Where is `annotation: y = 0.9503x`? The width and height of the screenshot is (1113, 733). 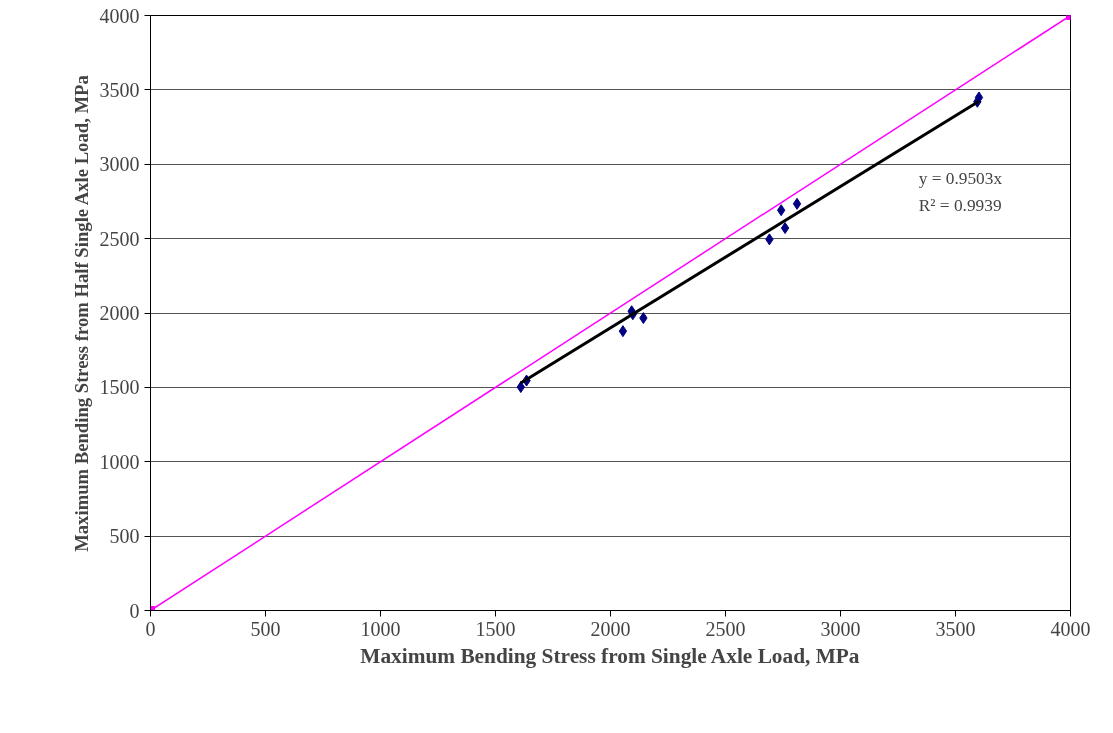 annotation: y = 0.9503x is located at coordinates (960, 179).